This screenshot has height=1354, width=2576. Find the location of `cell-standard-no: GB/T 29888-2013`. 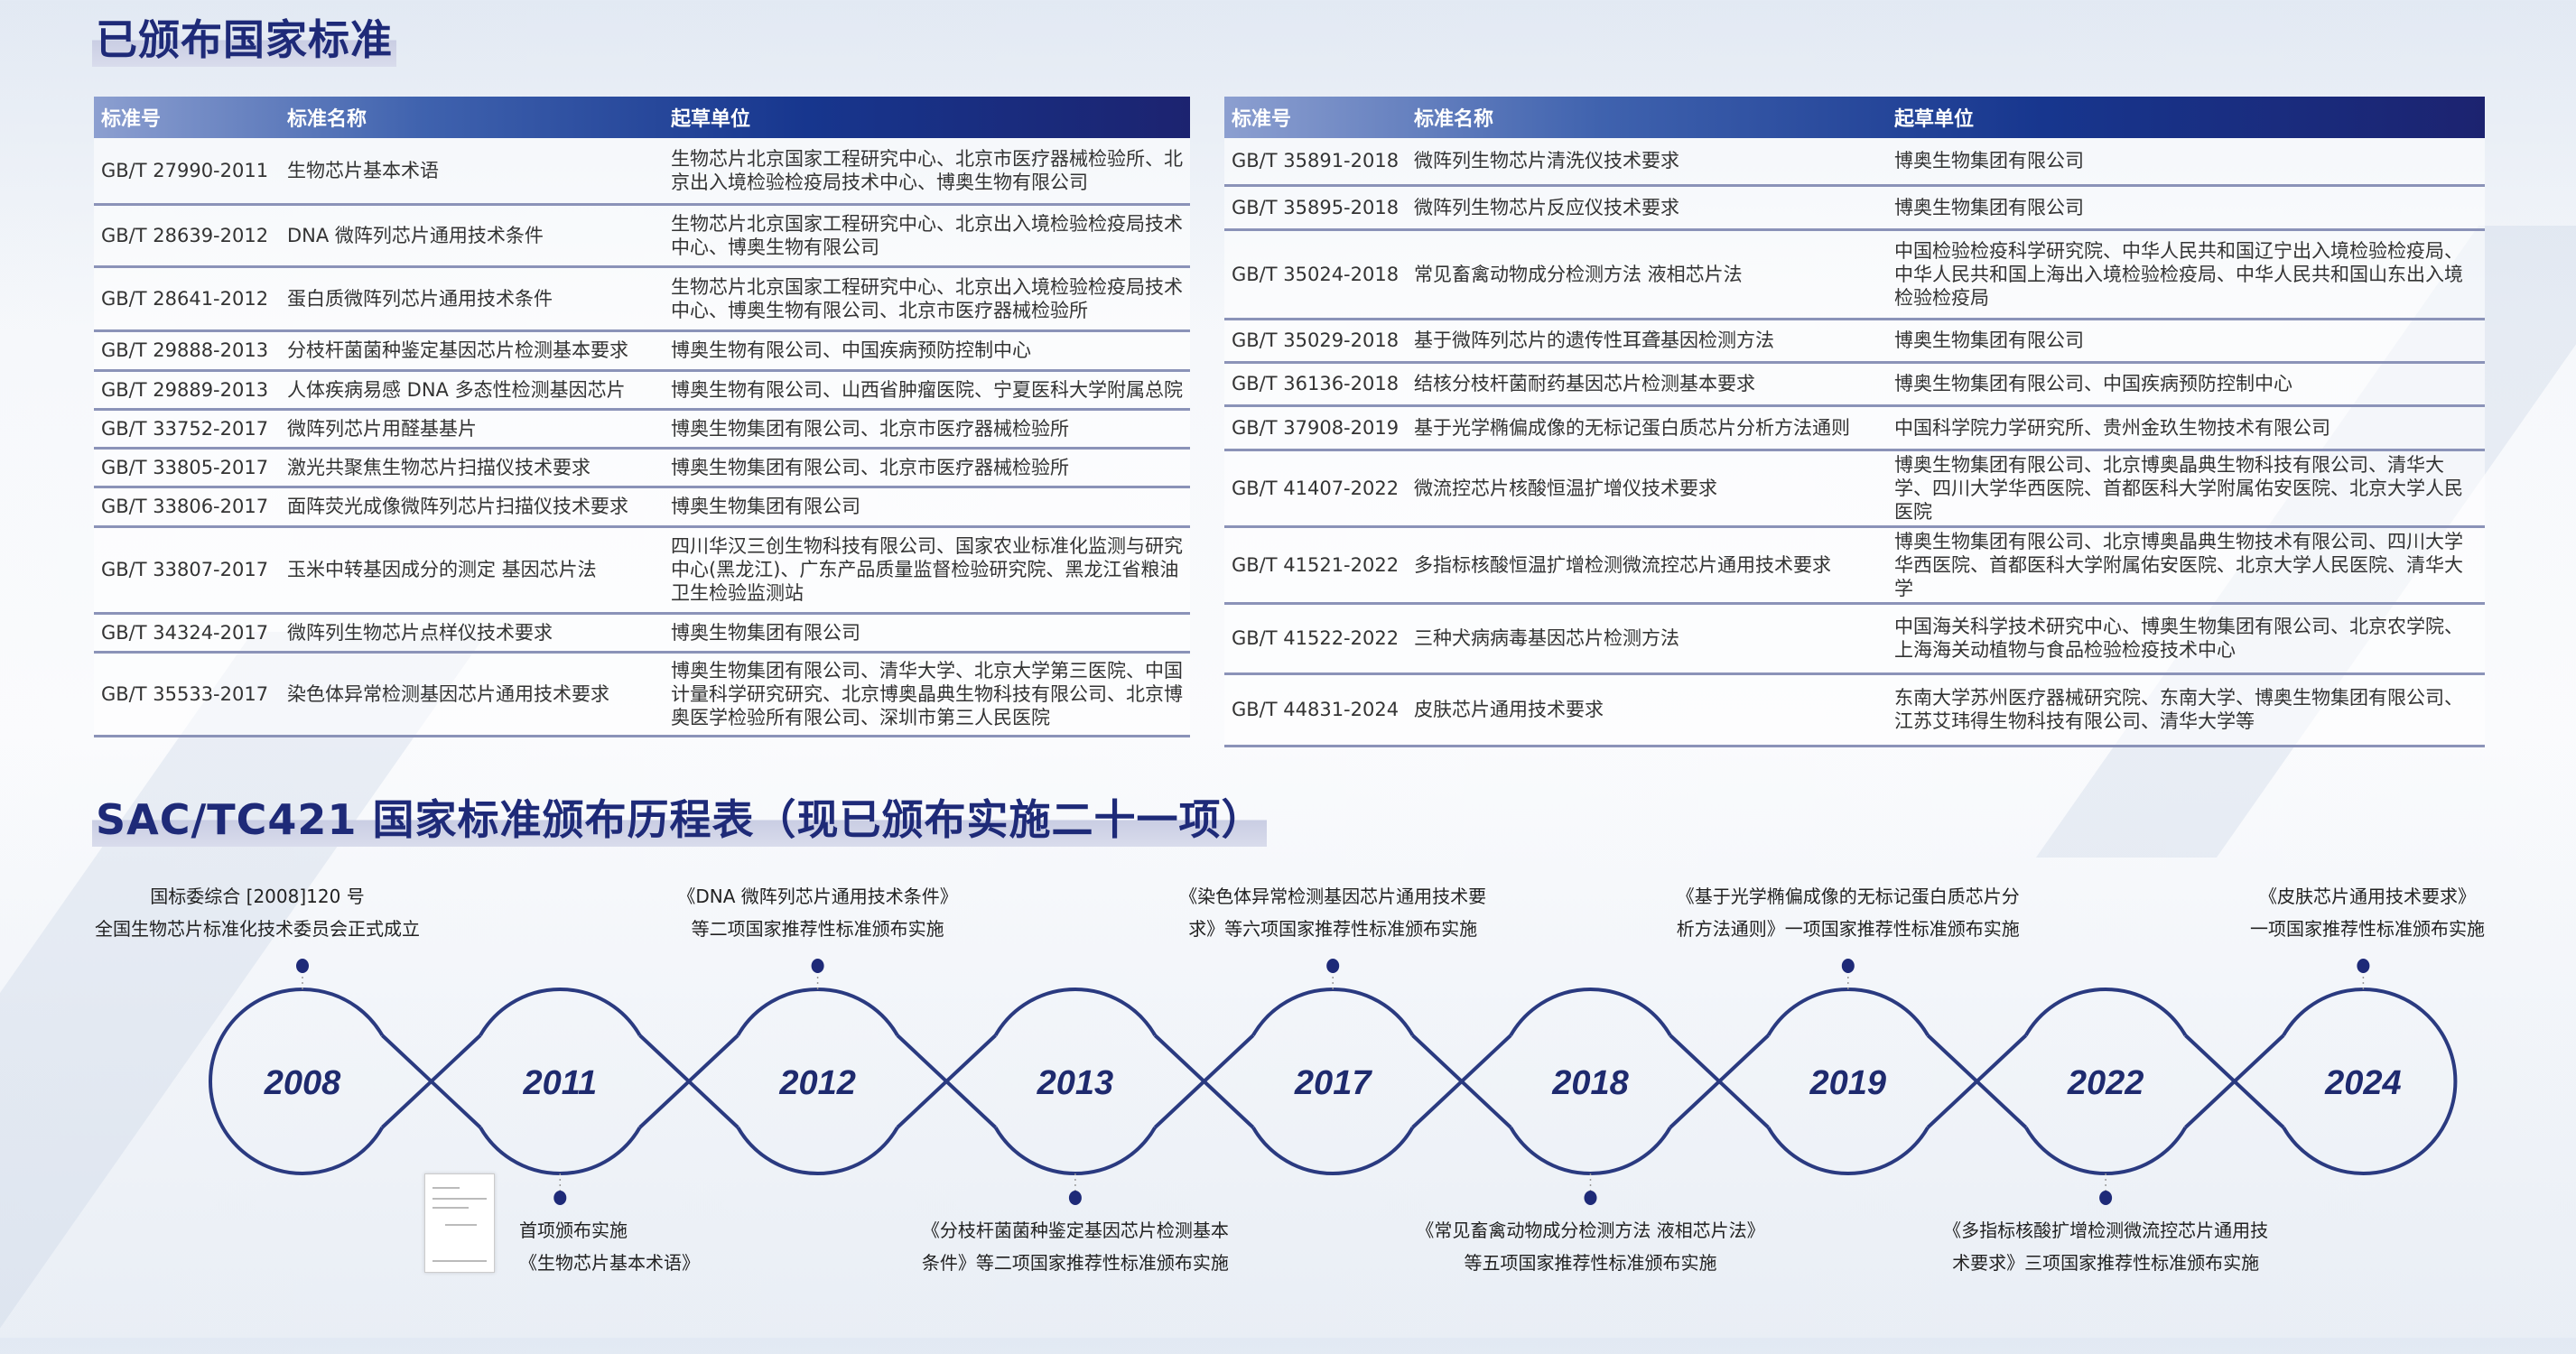

cell-standard-no: GB/T 29888-2013 is located at coordinates (187, 351).